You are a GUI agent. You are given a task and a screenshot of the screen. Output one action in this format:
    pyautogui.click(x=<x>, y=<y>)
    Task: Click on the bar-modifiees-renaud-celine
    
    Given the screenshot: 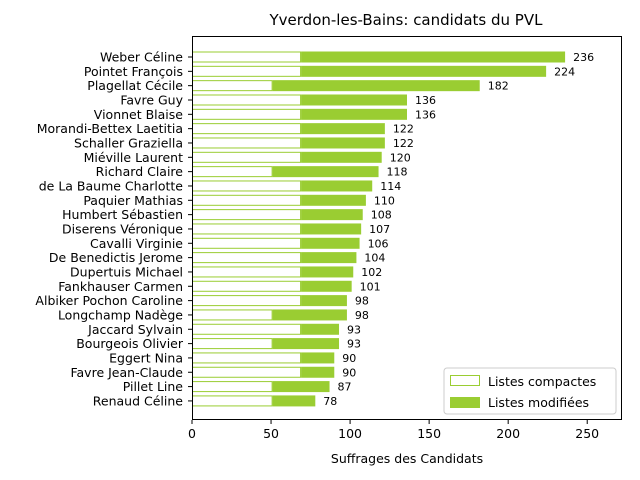 What is the action you would take?
    pyautogui.click(x=294, y=401)
    